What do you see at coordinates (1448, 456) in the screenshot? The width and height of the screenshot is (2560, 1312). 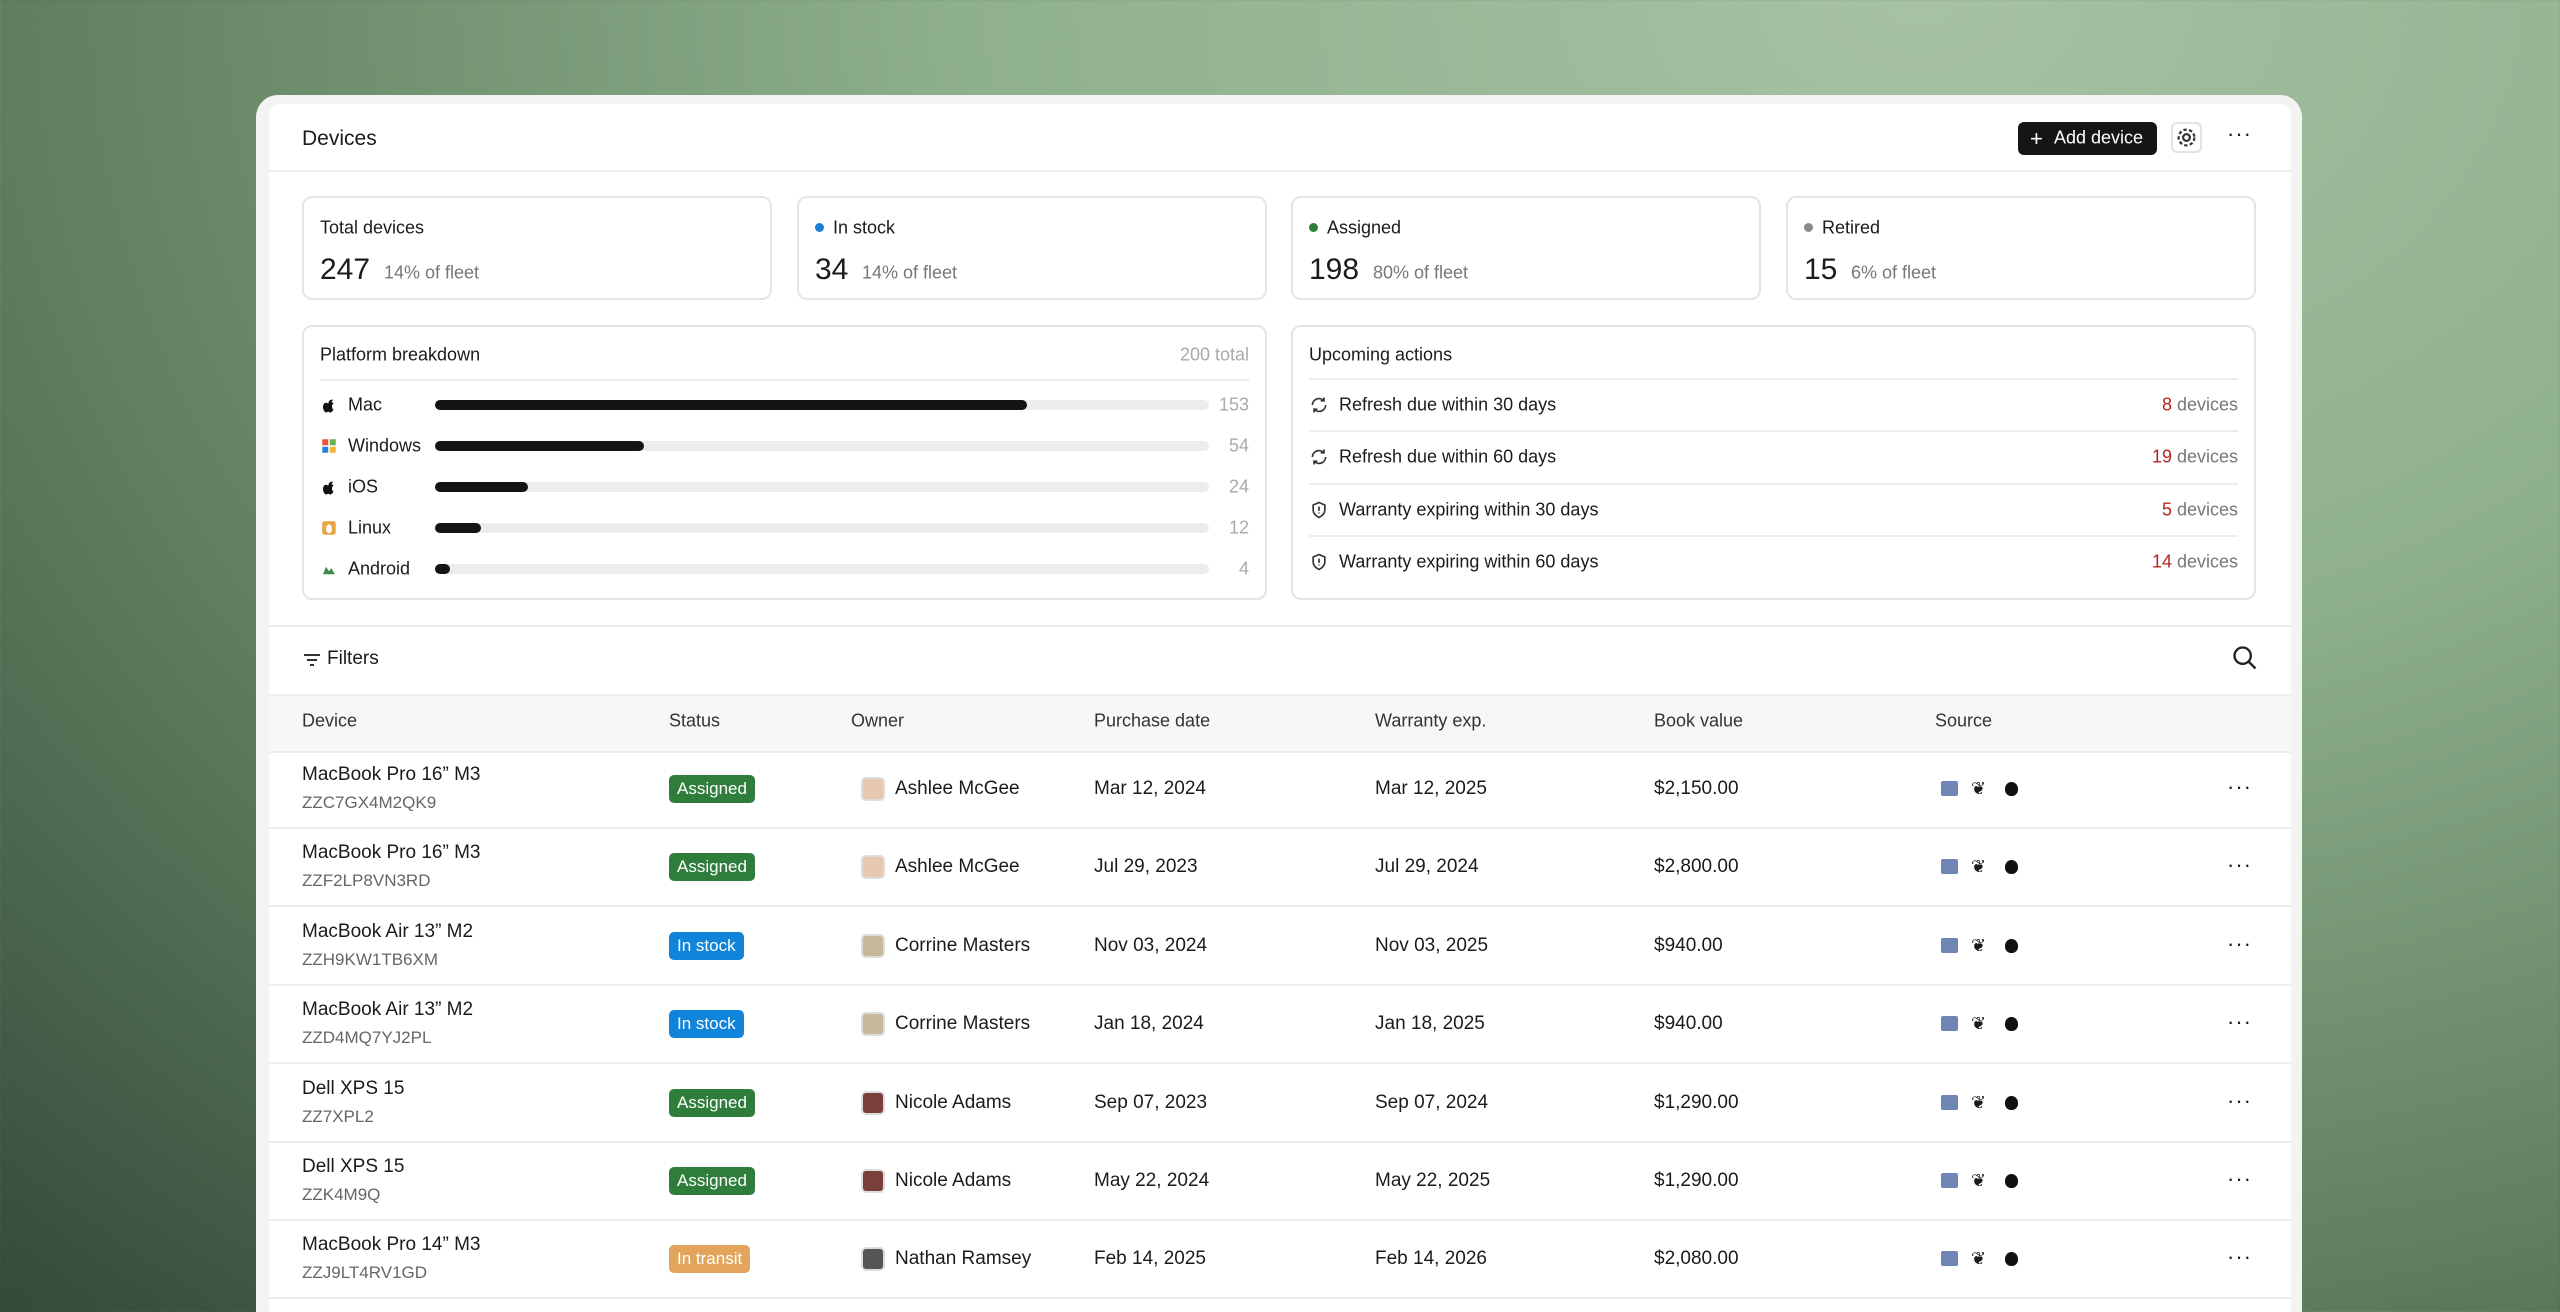 I see `action-label: Refresh due within 60 days` at bounding box center [1448, 456].